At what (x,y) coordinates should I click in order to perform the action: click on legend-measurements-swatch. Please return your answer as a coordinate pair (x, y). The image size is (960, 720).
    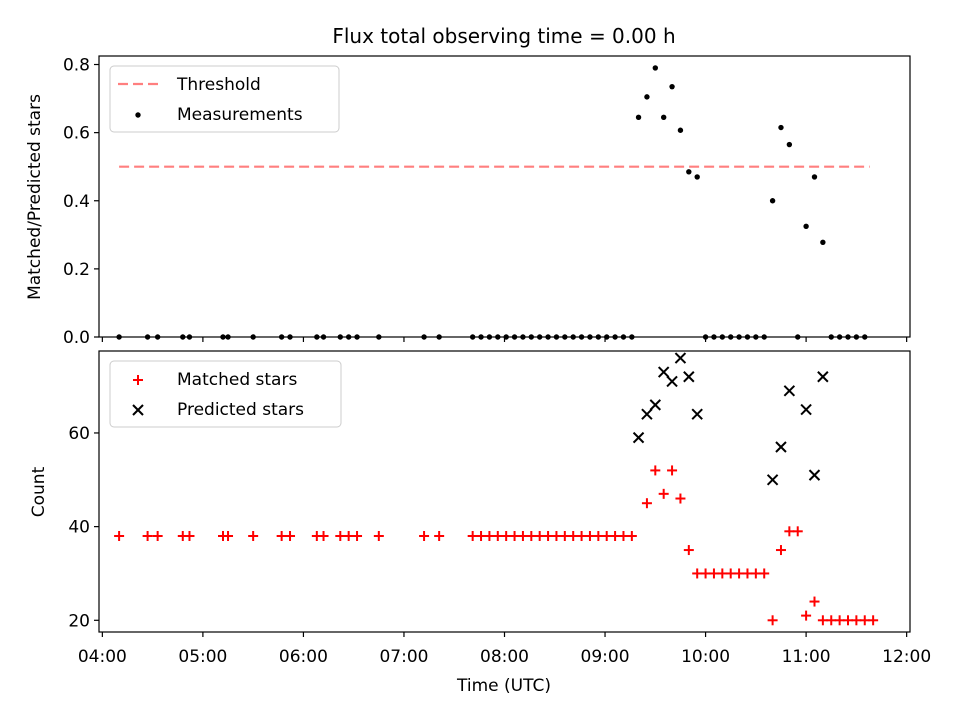
    Looking at the image, I should click on (138, 115).